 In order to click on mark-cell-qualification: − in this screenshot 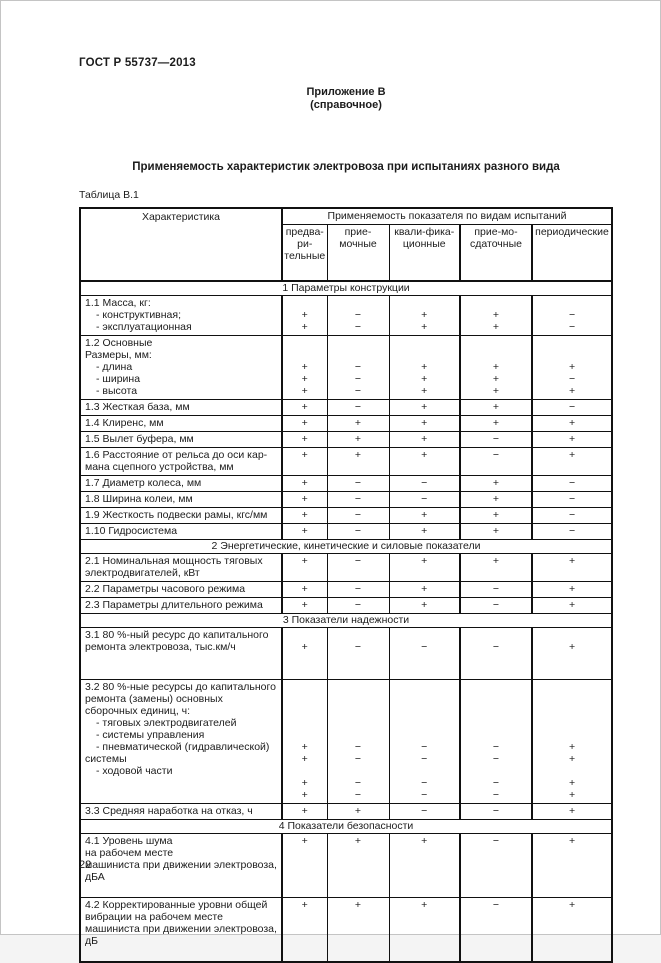, I will do `click(424, 499)`.